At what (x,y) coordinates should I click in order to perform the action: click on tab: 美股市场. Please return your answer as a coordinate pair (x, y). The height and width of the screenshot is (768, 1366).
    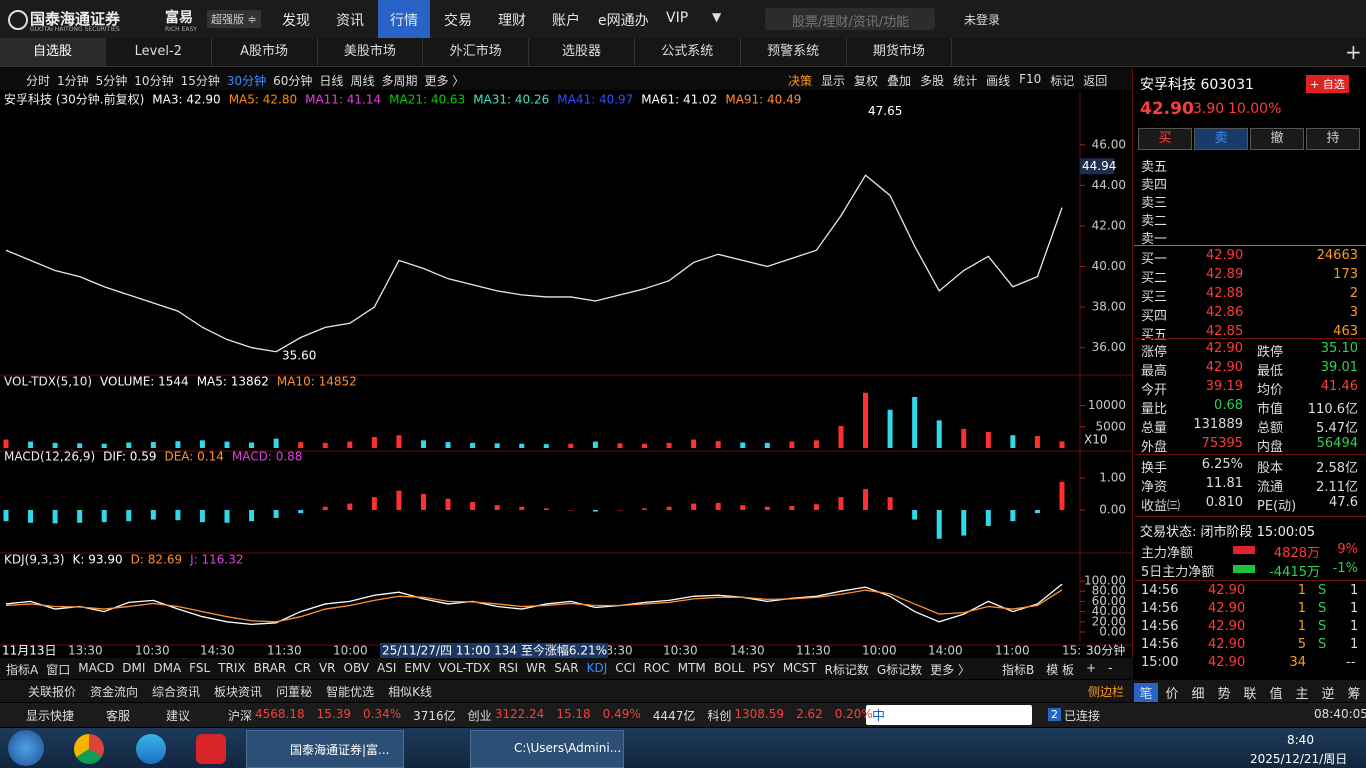
    Looking at the image, I should click on (370, 52).